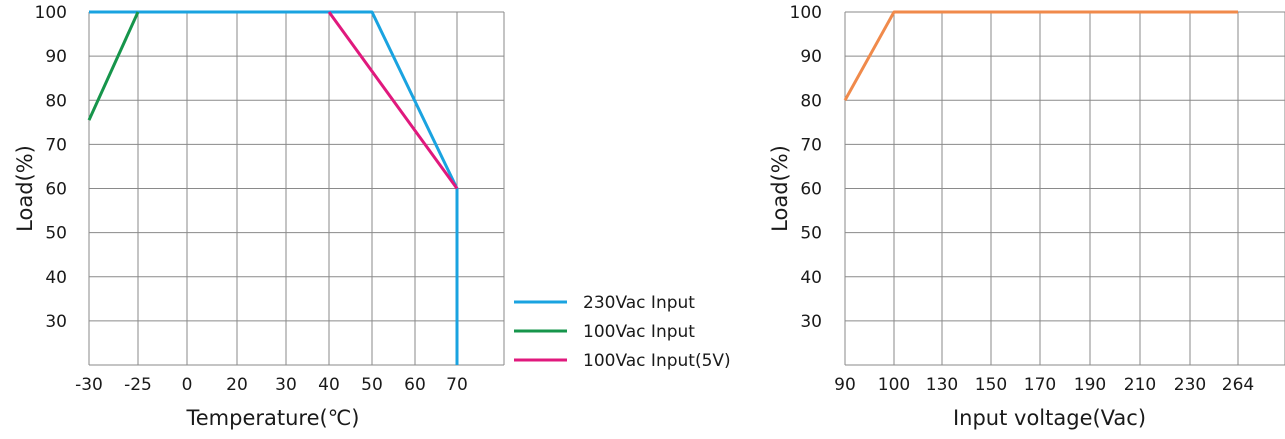 The width and height of the screenshot is (1285, 439). Describe the element at coordinates (894, 385) in the screenshot. I see `x-tick-label: 100` at that location.